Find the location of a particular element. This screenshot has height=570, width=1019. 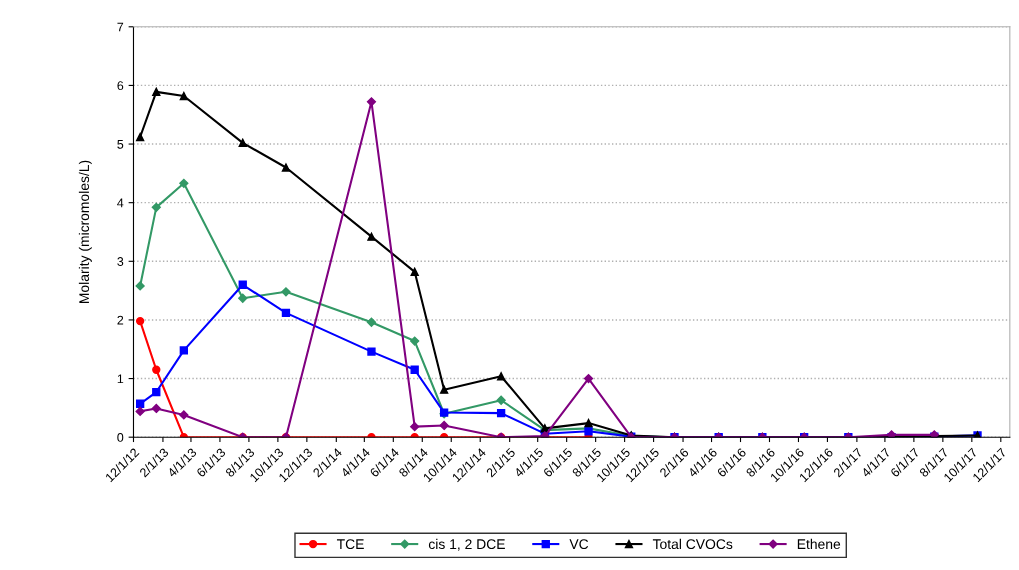

legend-label: Total CVOCs is located at coordinates (692, 544).